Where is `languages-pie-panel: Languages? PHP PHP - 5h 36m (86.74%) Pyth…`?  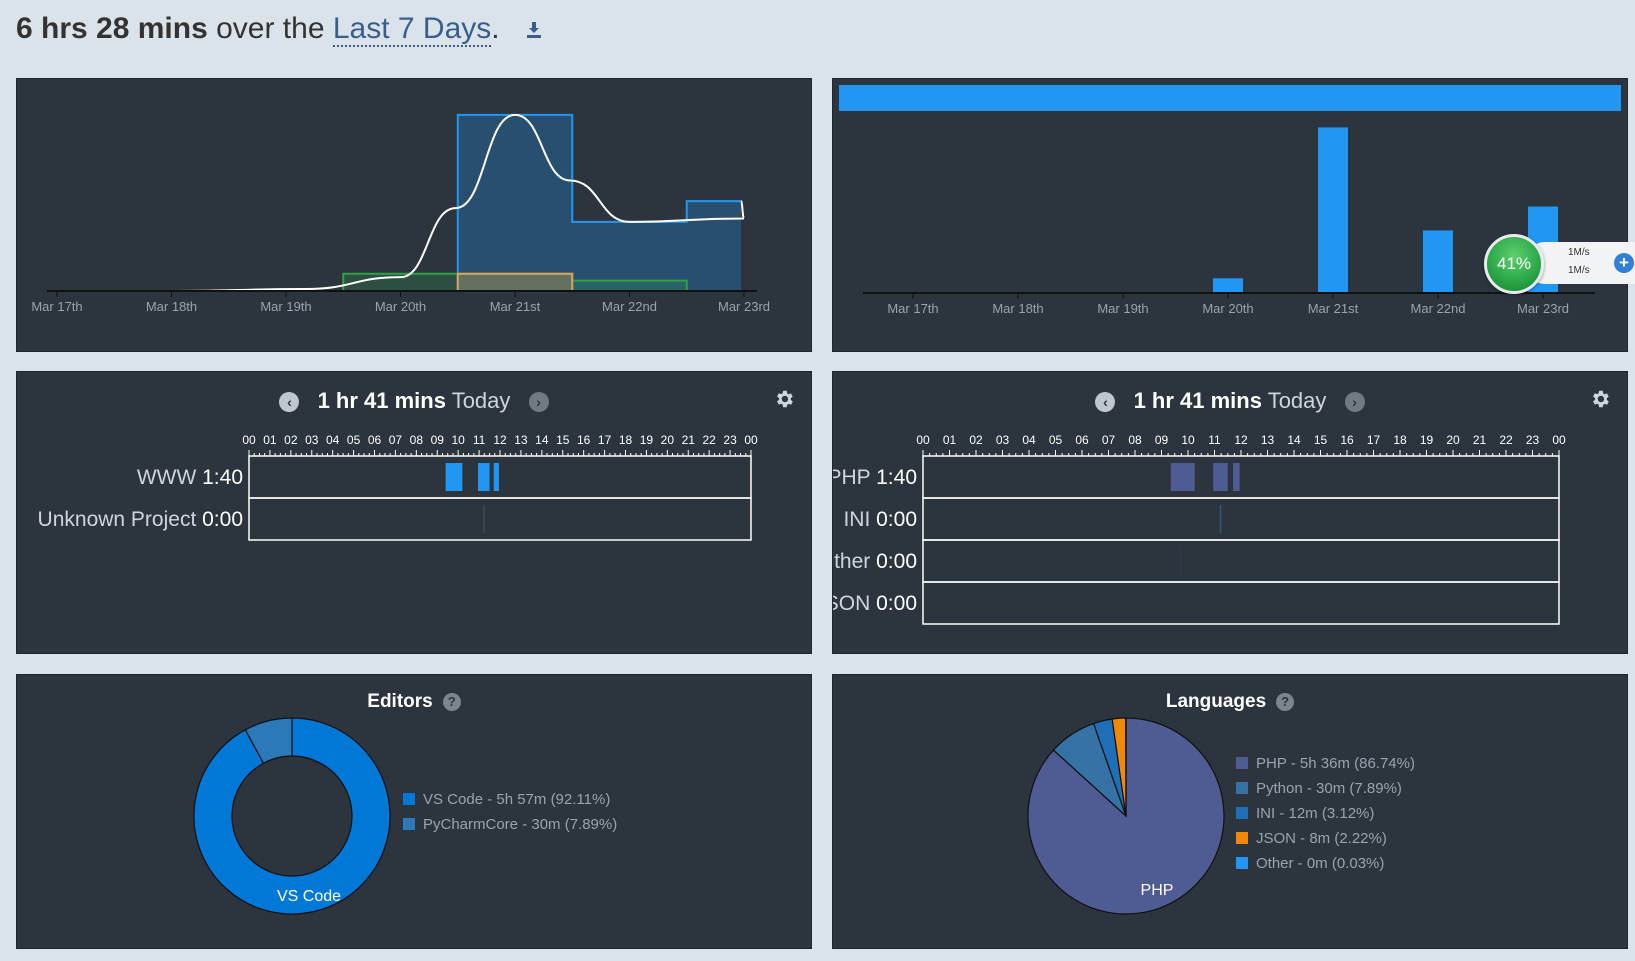 languages-pie-panel: Languages? PHP PHP - 5h 36m (86.74%) Pyth… is located at coordinates (1230, 811).